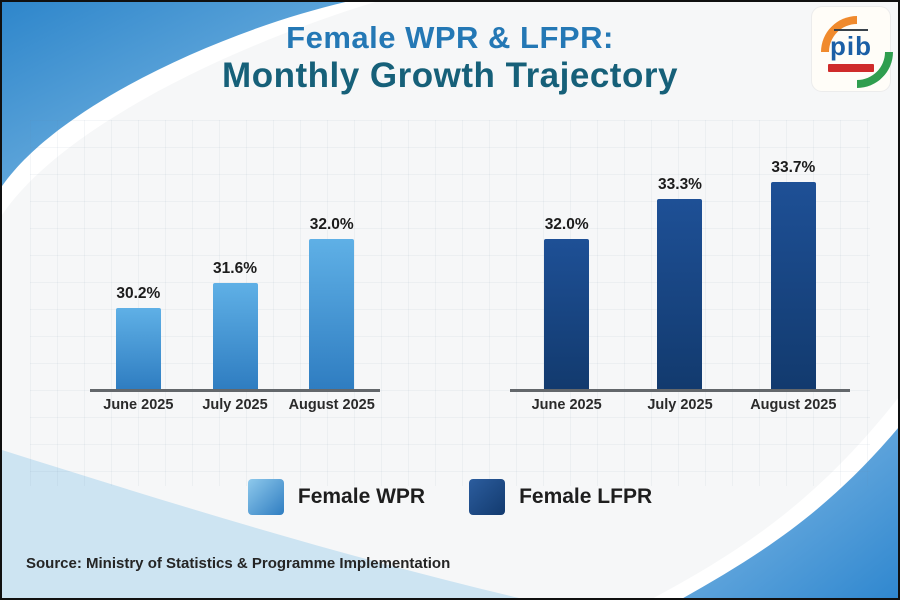 This screenshot has width=900, height=600. Describe the element at coordinates (793, 167) in the screenshot. I see `bar-value-label: 33.7%` at that location.